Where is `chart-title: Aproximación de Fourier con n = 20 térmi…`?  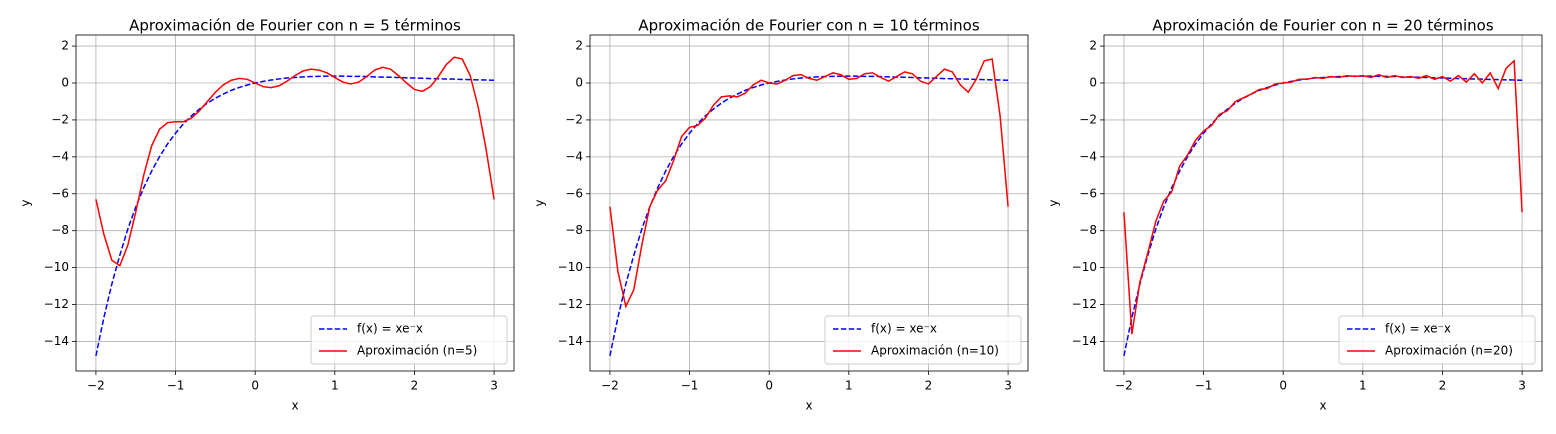
chart-title: Aproximación de Fourier con n = 20 térmi… is located at coordinates (1322, 26).